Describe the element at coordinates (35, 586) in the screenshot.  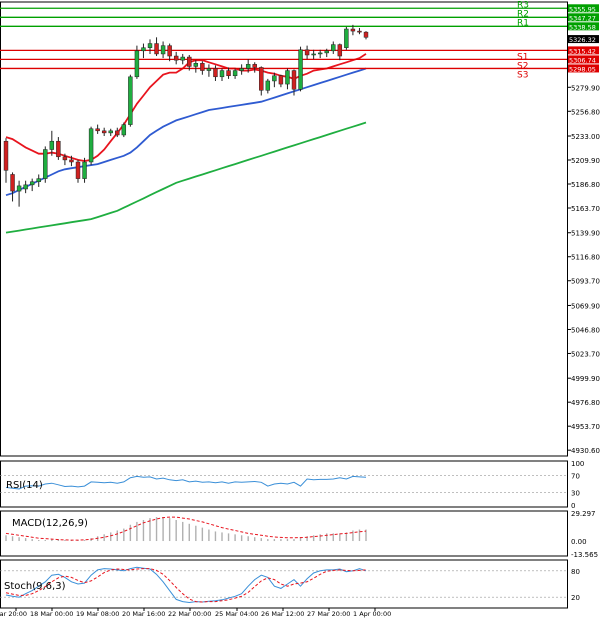
I see `stoch-title: Stoch(9,6,3)` at that location.